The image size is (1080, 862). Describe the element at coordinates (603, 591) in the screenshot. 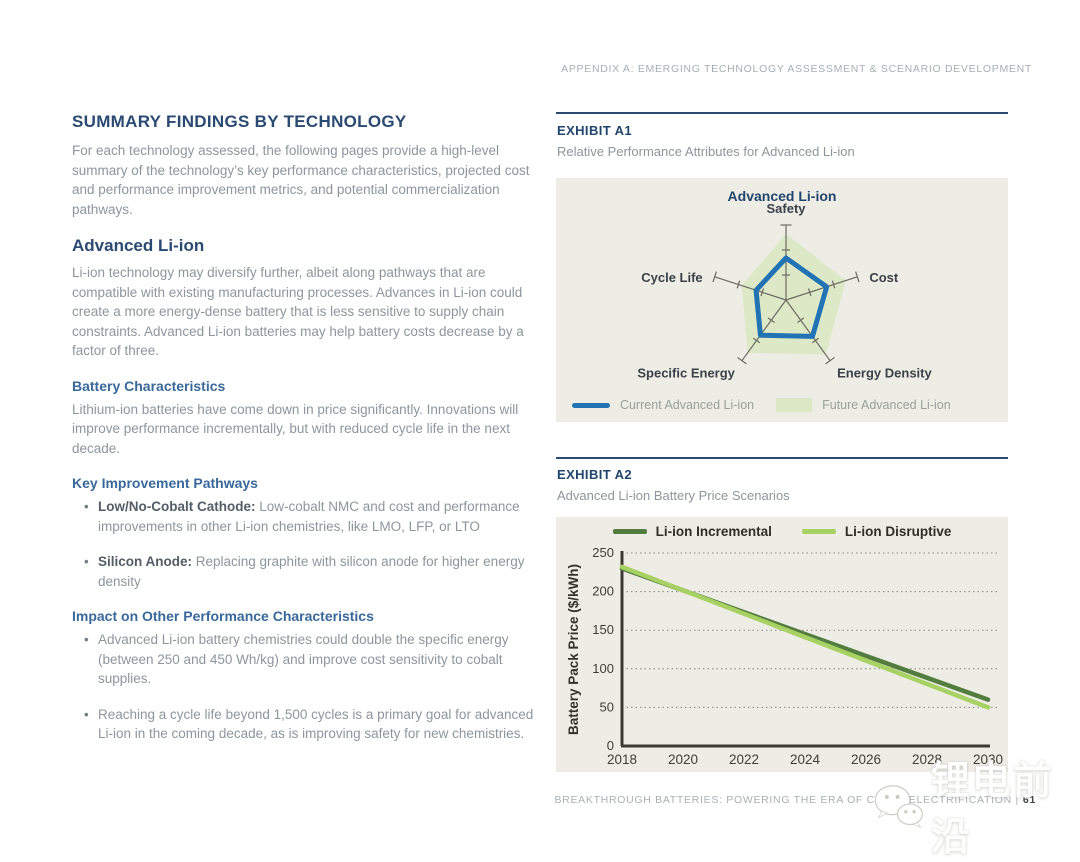

I see `svg-text: 200` at that location.